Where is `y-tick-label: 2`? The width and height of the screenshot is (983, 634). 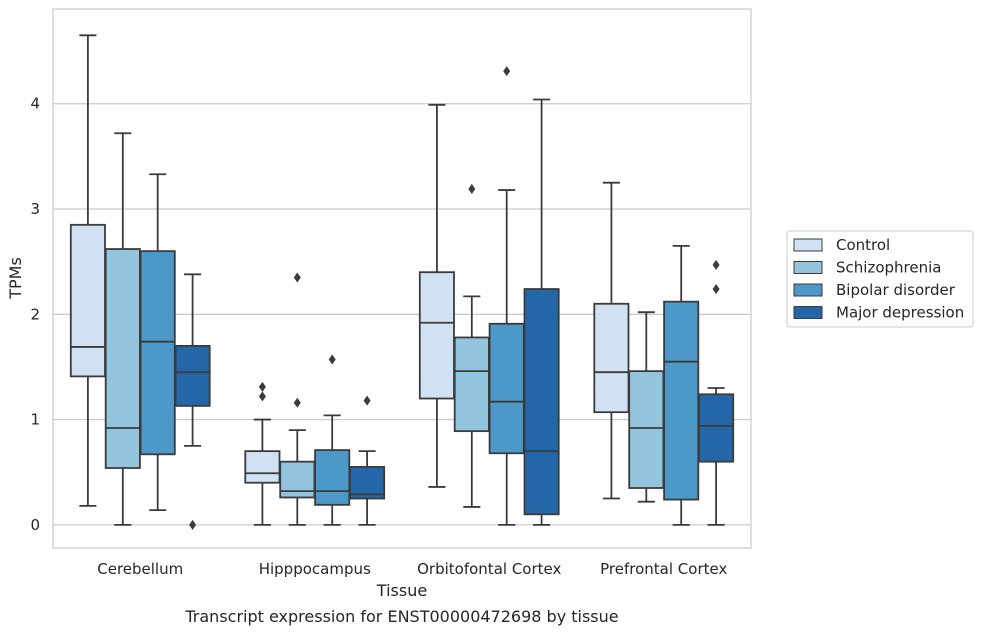
y-tick-label: 2 is located at coordinates (35, 314).